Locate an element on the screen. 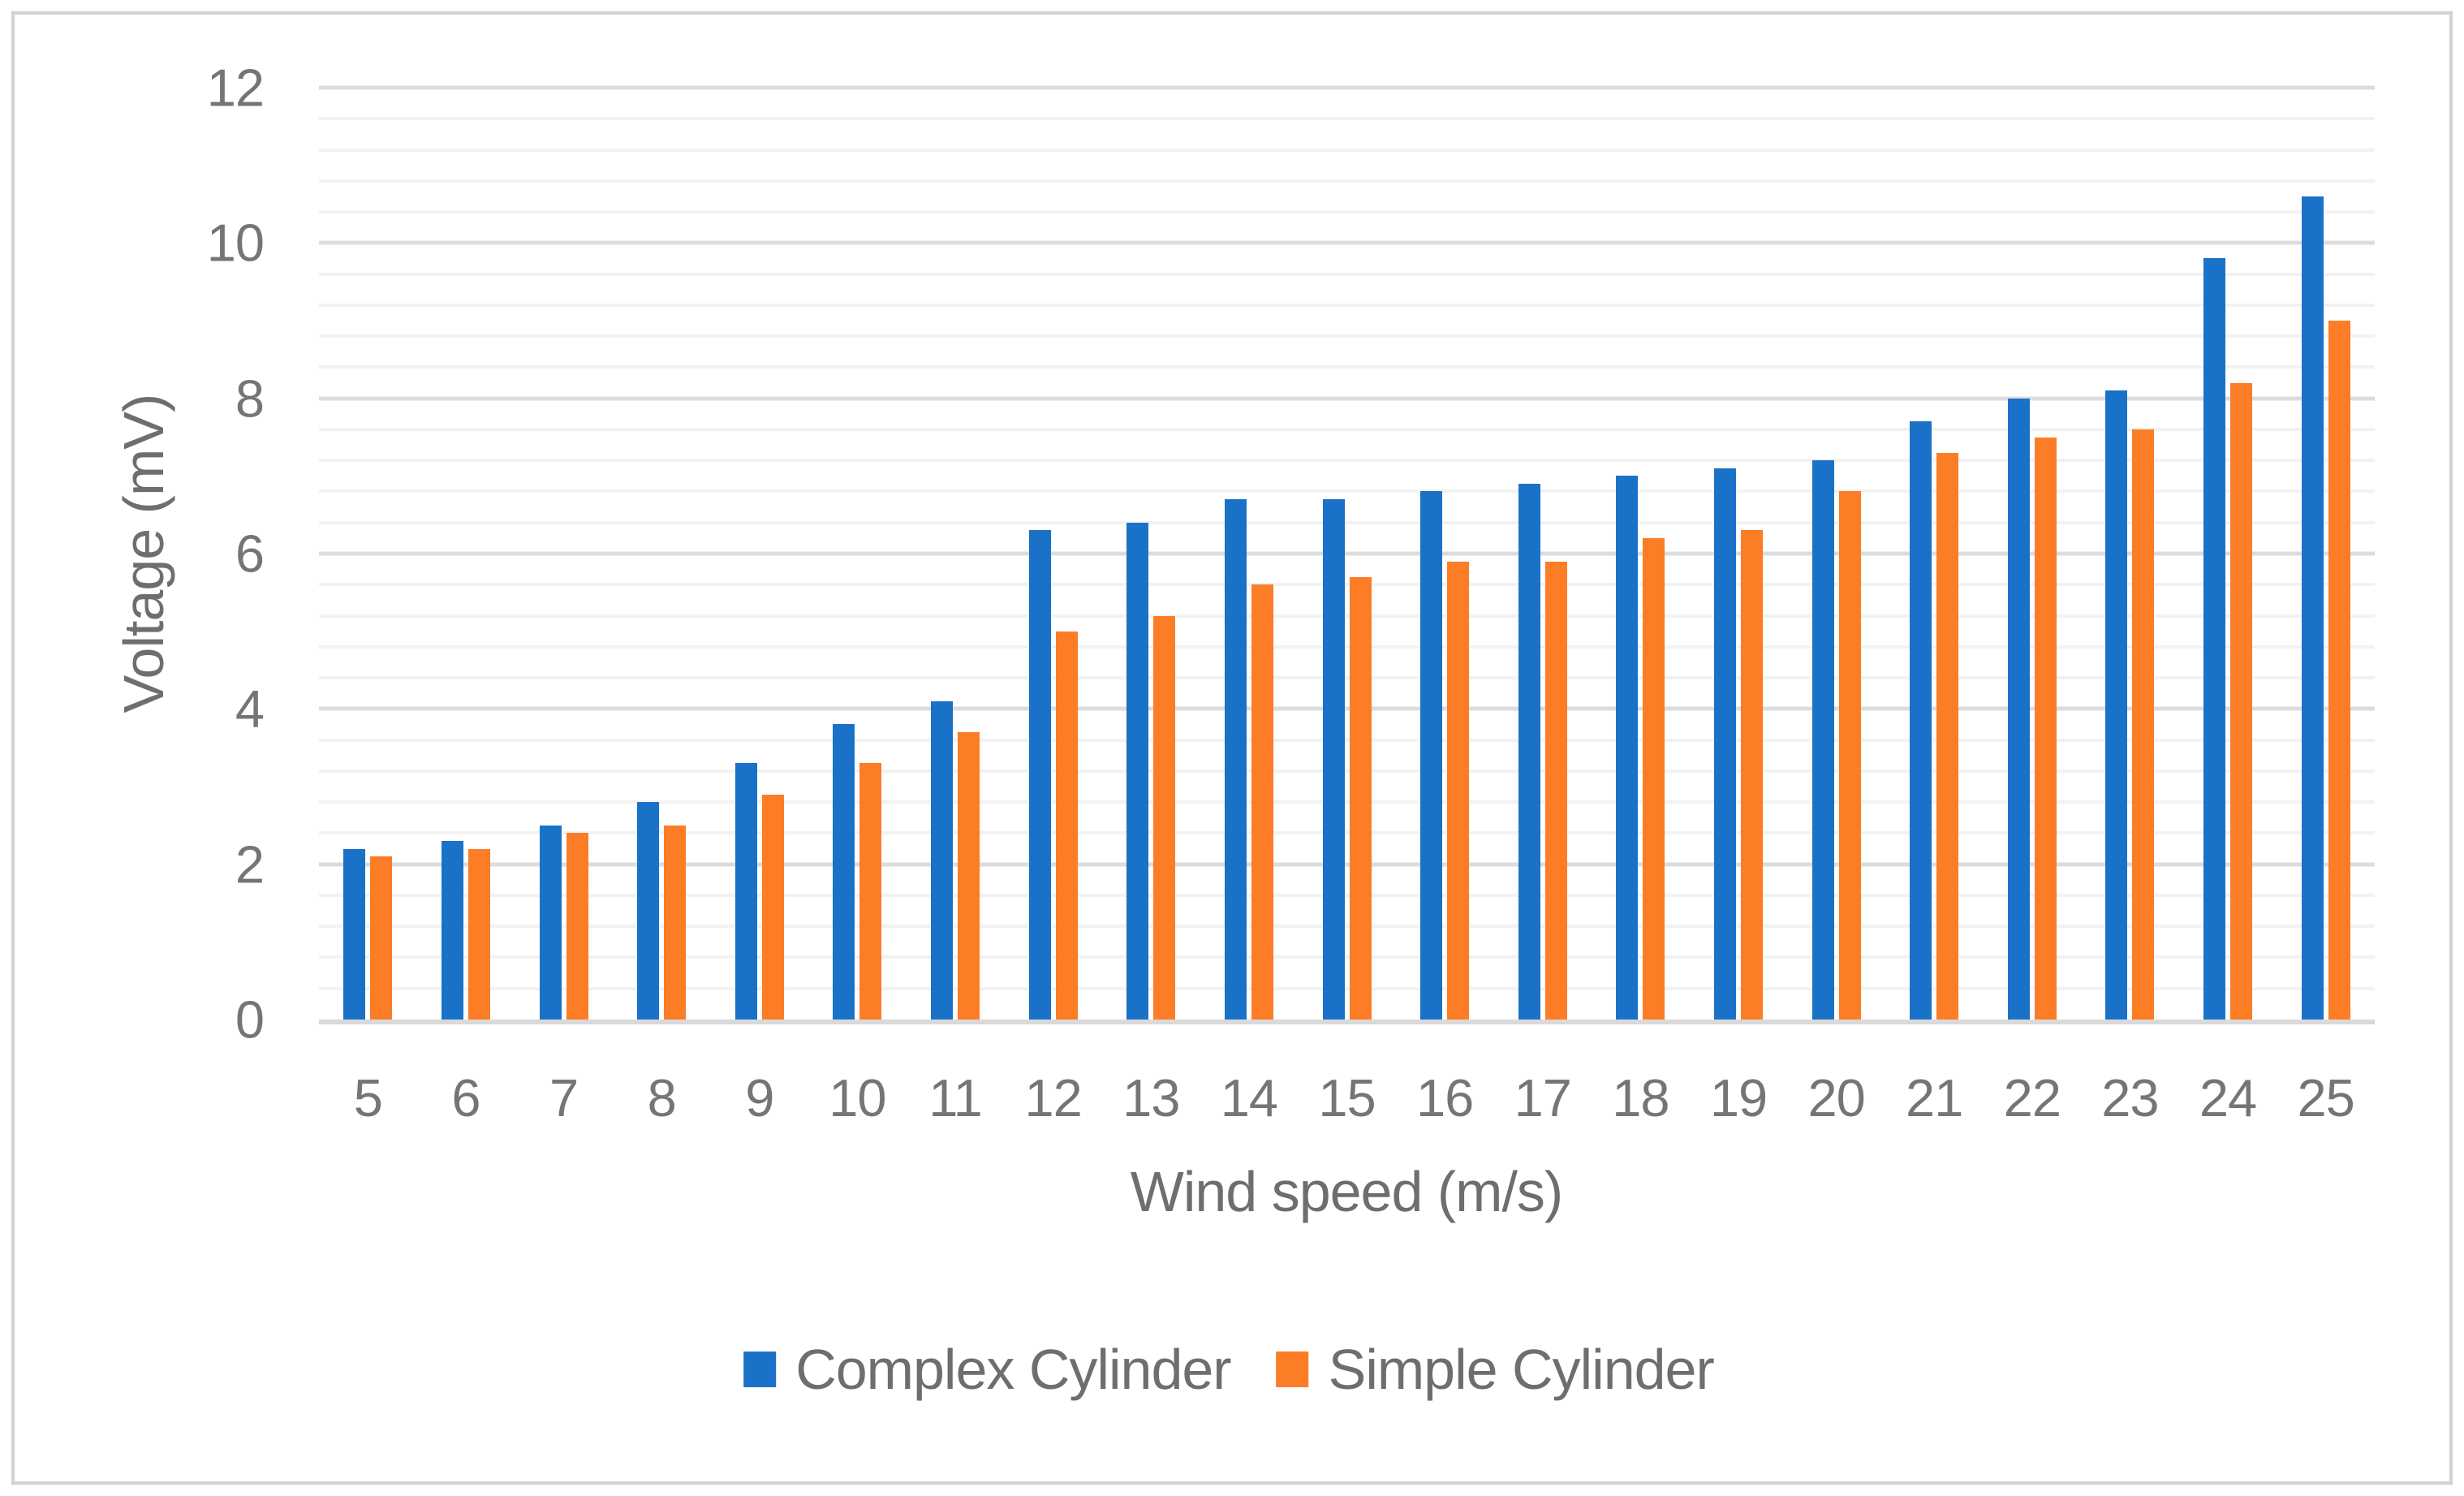 This screenshot has width=2464, height=1496. bar-complex-ws19 is located at coordinates (1725, 744).